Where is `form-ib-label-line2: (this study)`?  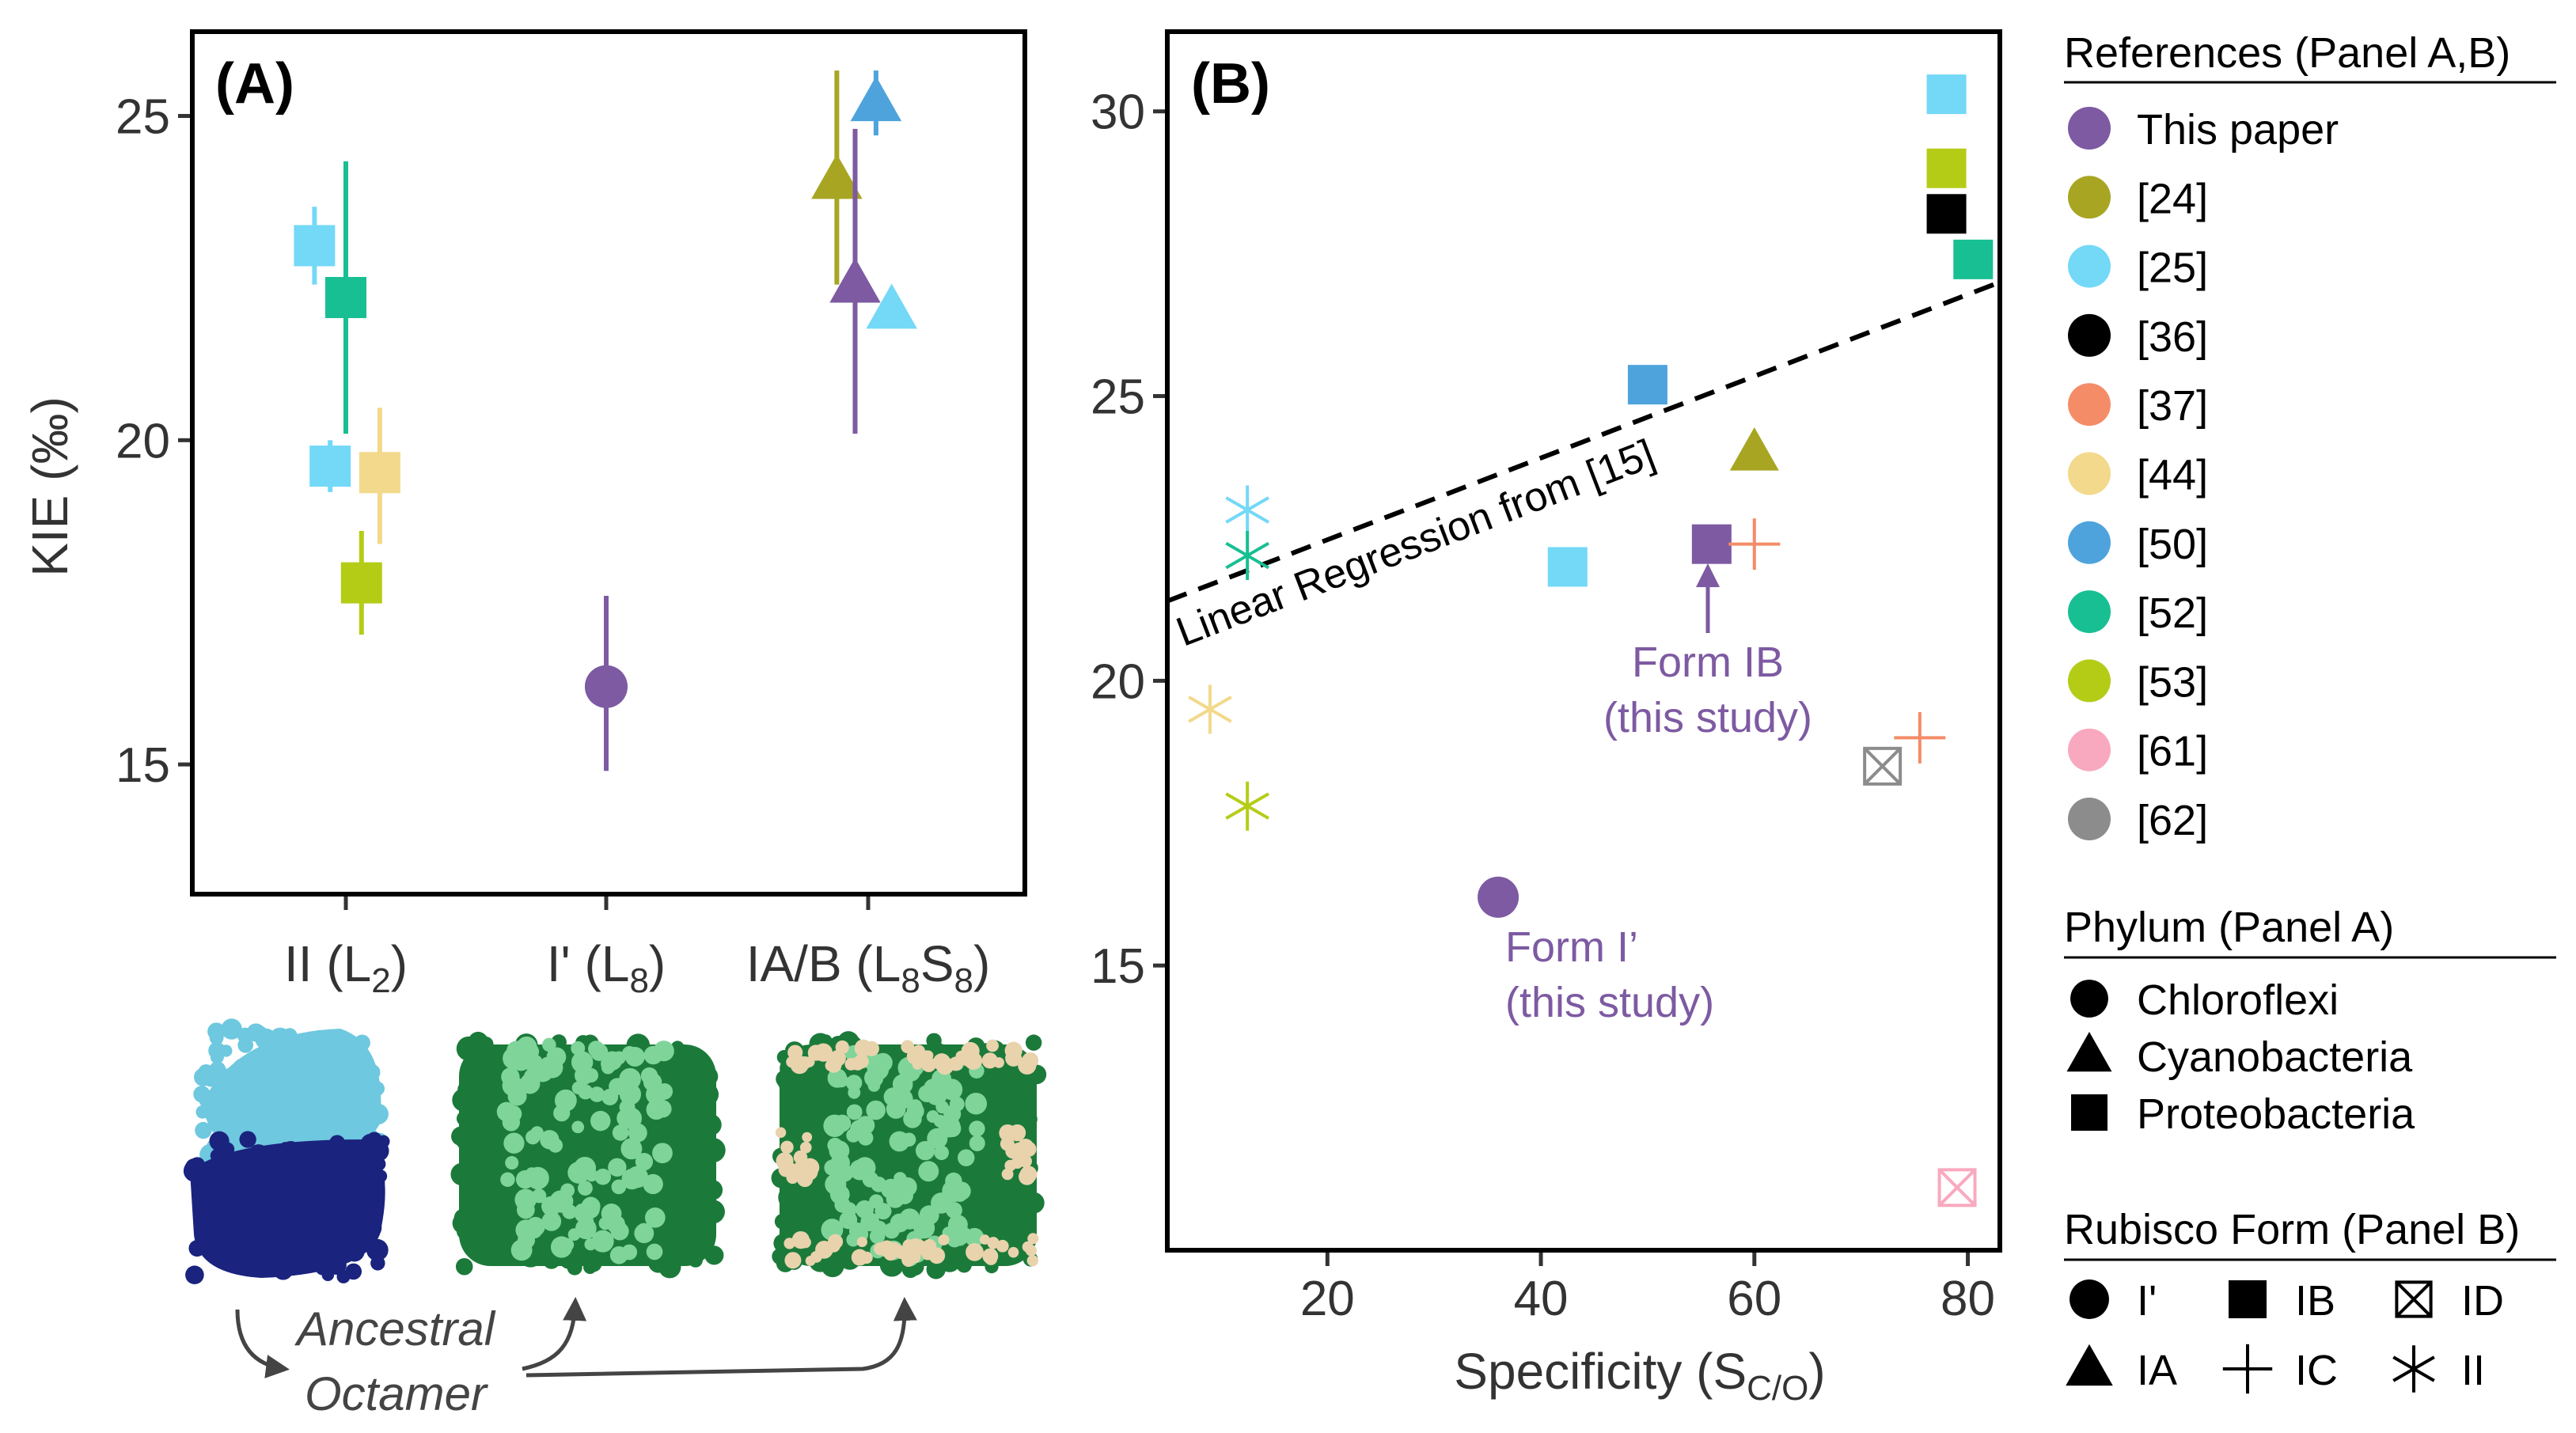
form-ib-label-line2: (this study) is located at coordinates (1707, 717).